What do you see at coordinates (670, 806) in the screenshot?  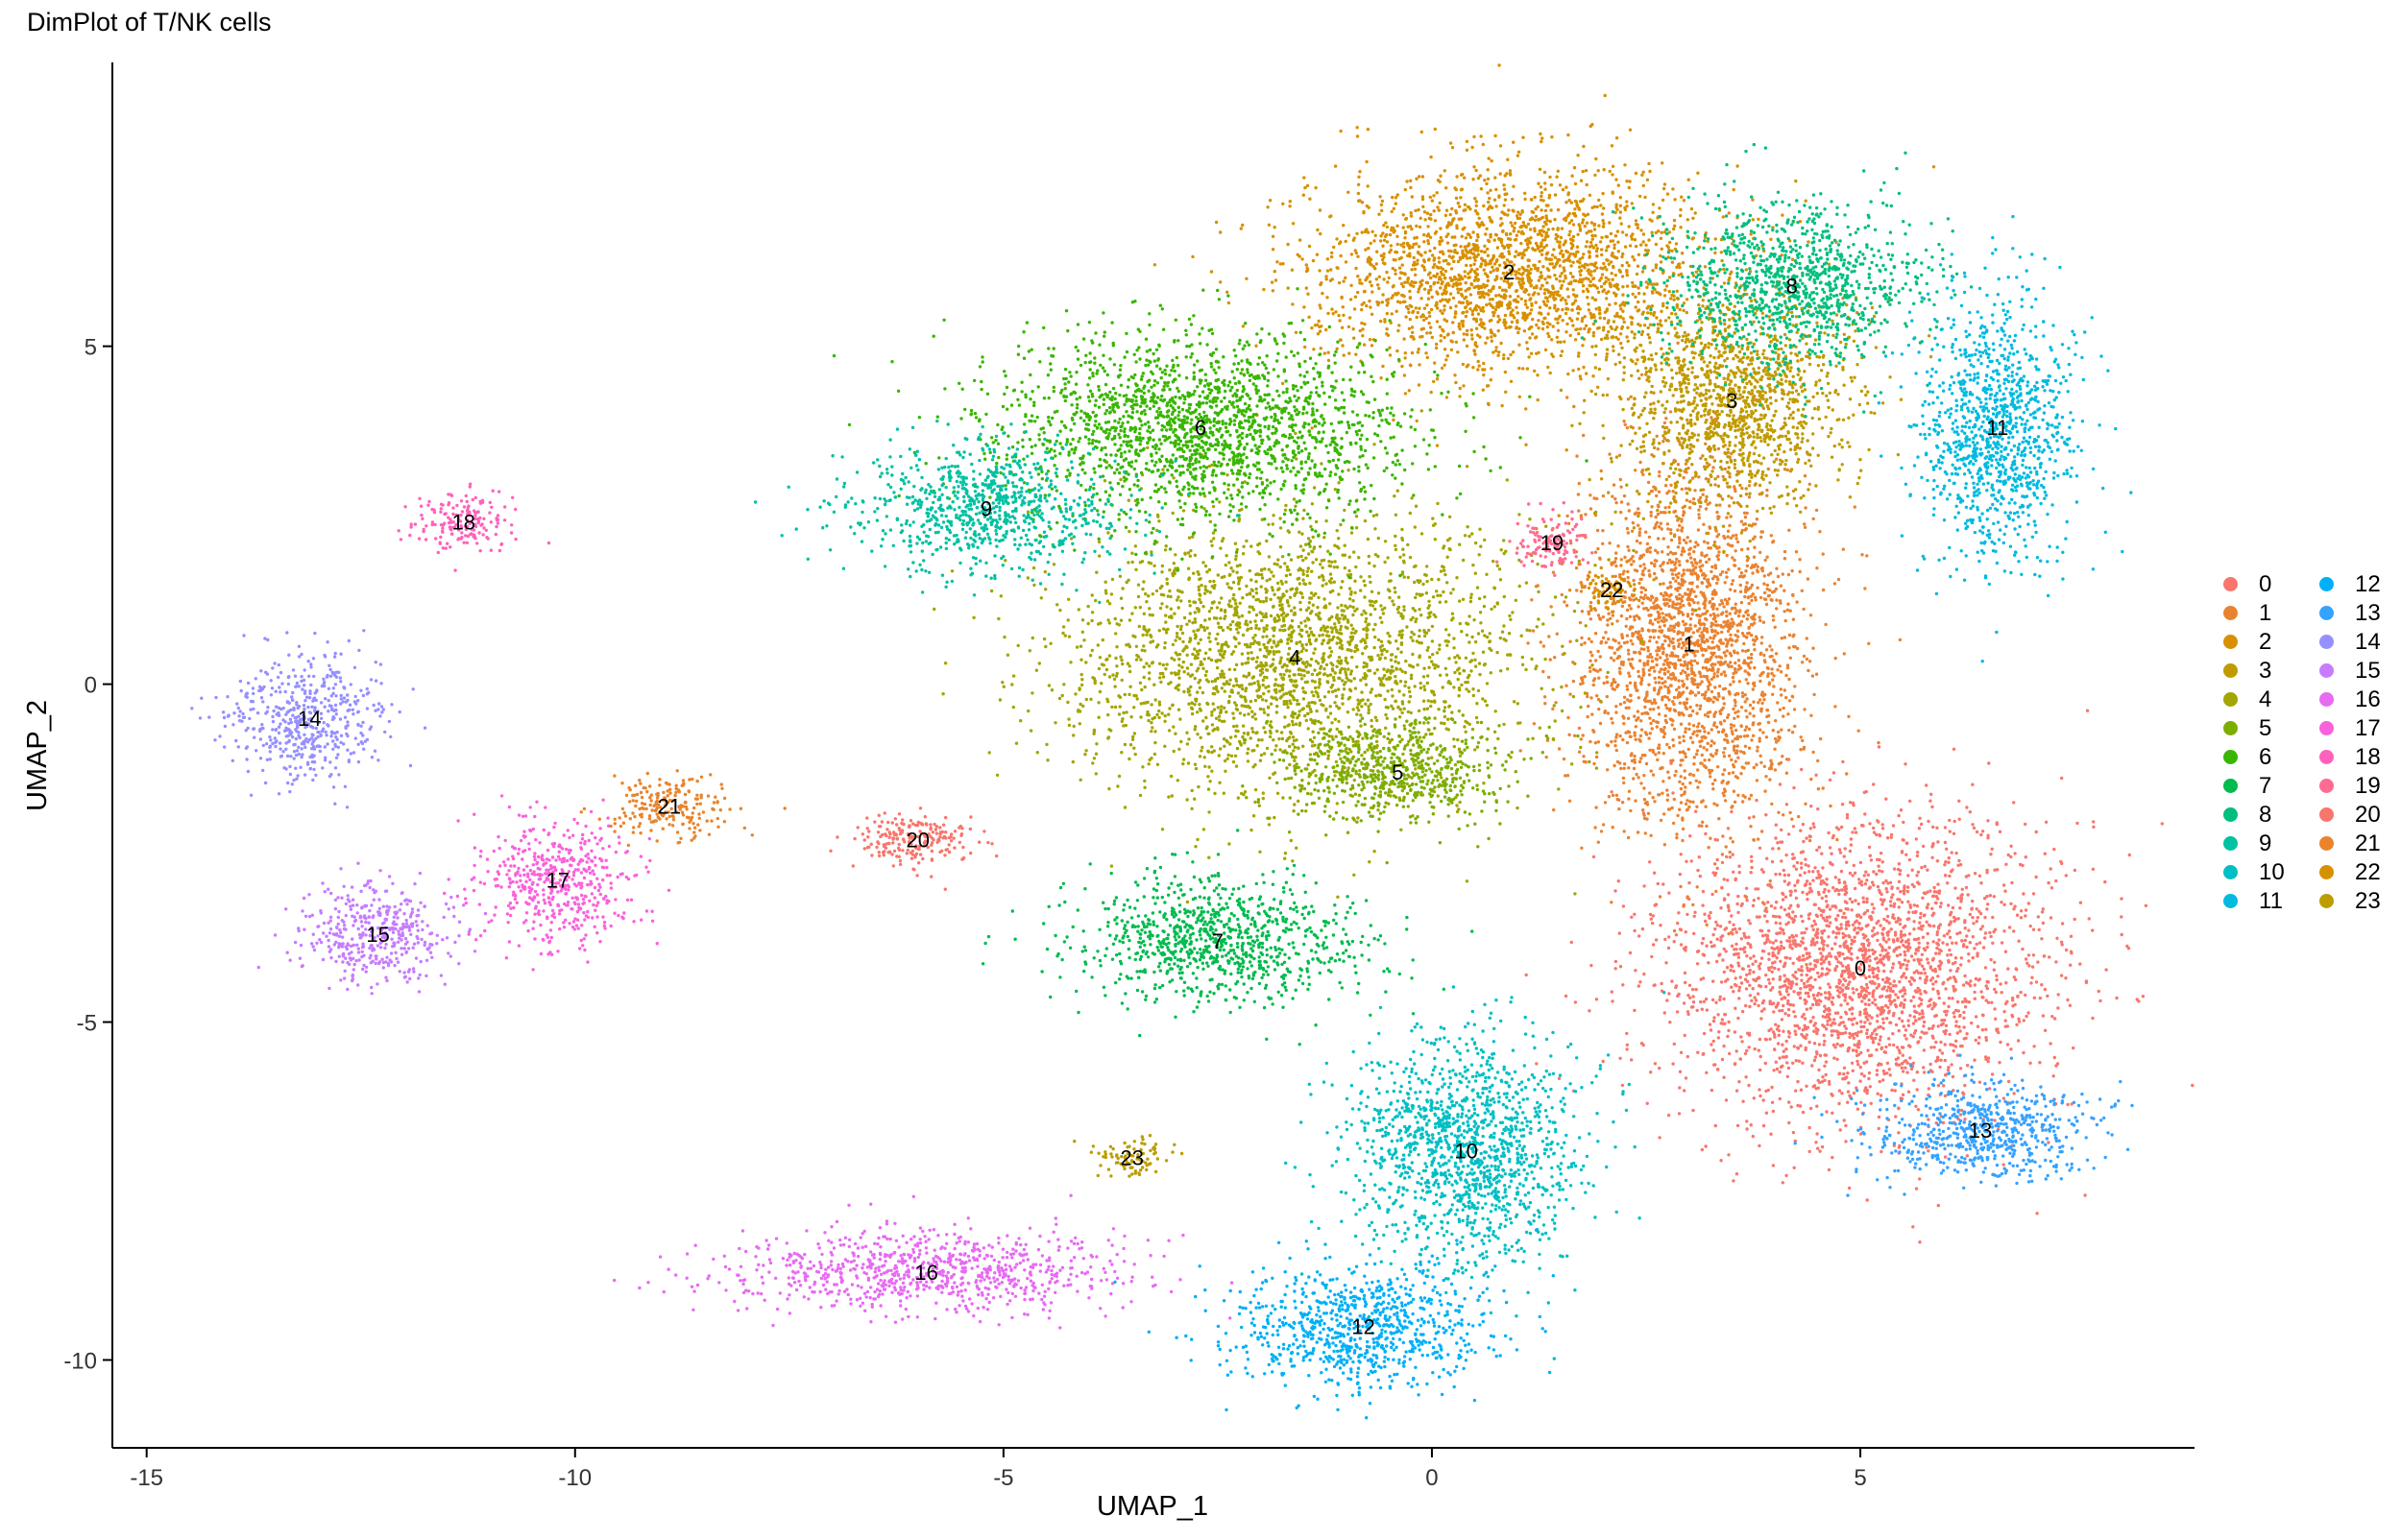 I see `cluster-label-21: 21` at bounding box center [670, 806].